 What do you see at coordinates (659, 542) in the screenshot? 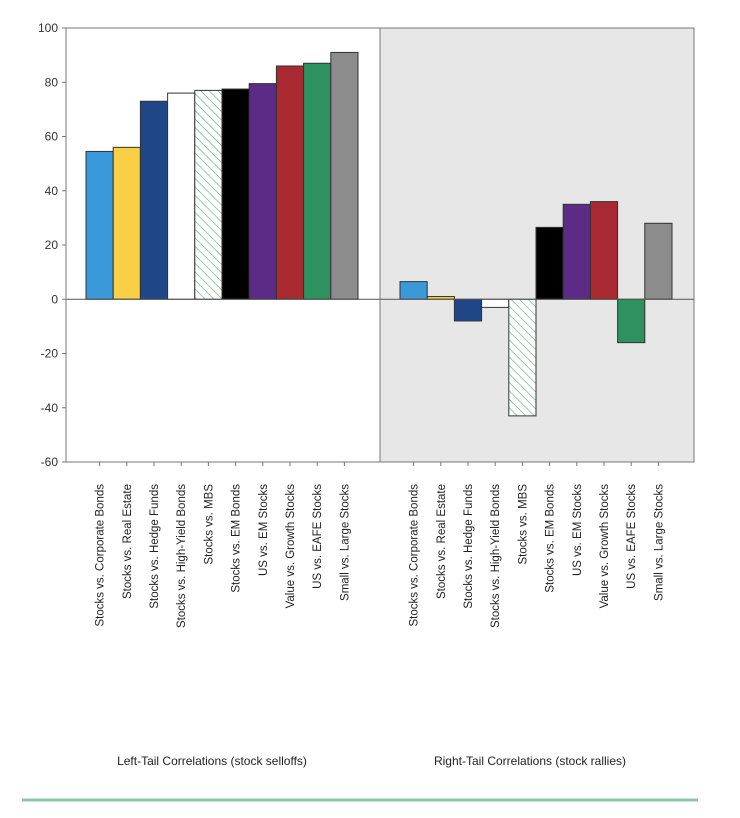
I see `right-category-label-10: Small vs. Large Stocks` at bounding box center [659, 542].